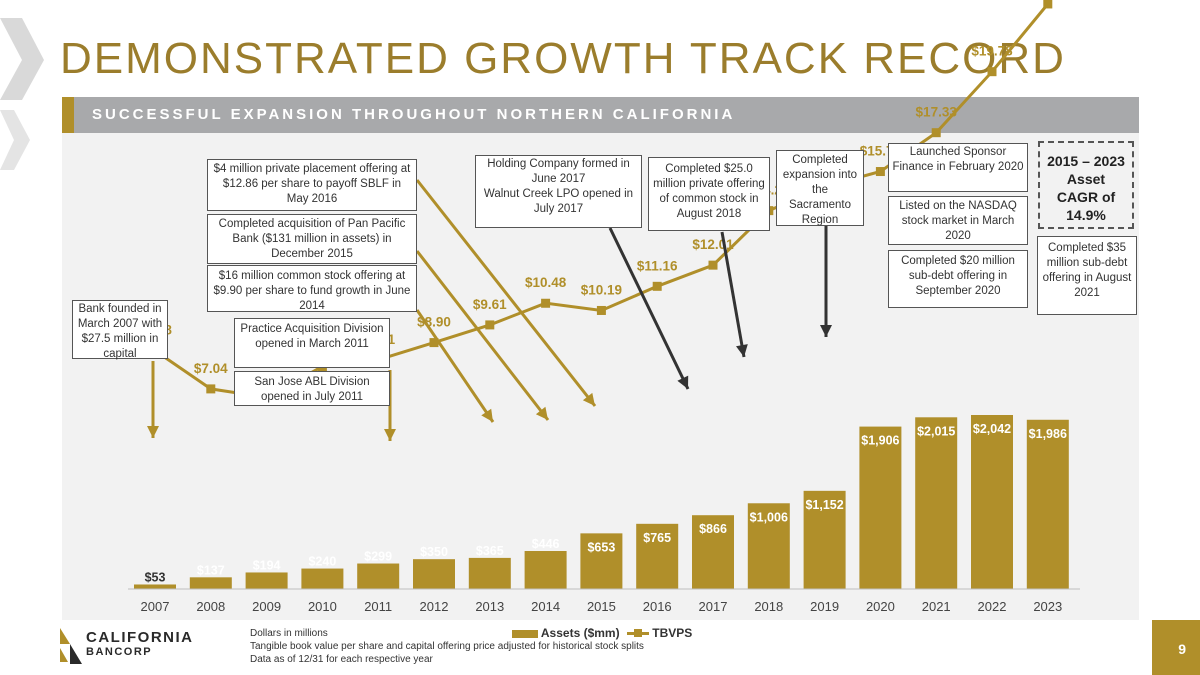 The width and height of the screenshot is (1200, 675). Describe the element at coordinates (992, 51) in the screenshot. I see `tbvps-label: $19.78` at that location.